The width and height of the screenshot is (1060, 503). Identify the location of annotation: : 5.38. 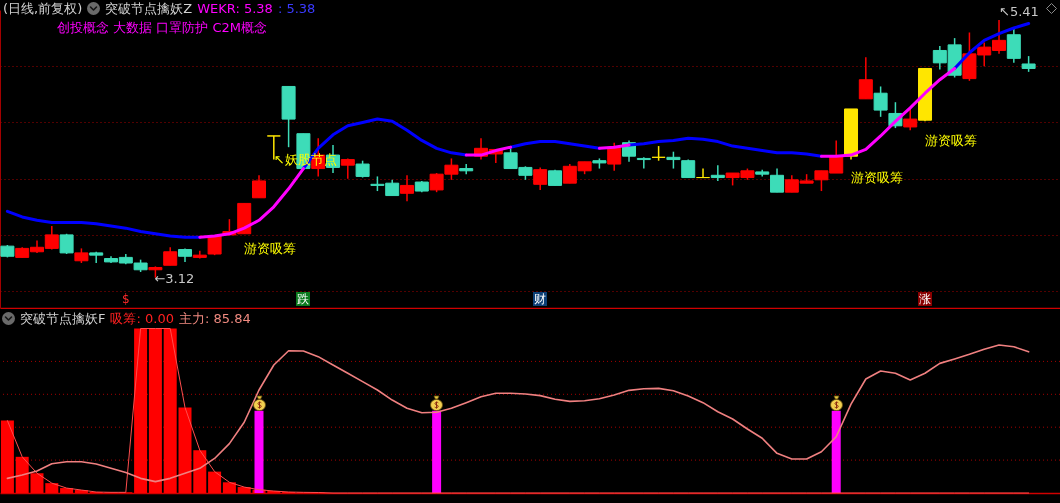
(296, 8).